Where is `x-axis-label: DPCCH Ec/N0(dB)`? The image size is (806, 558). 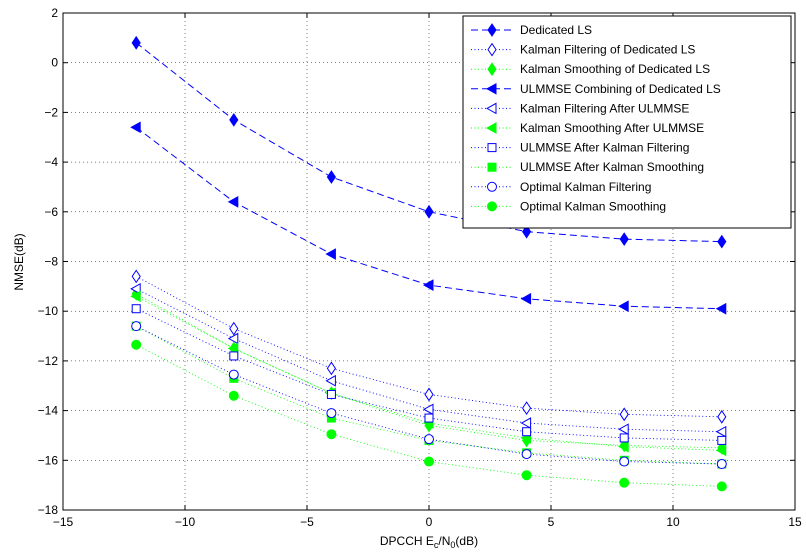
x-axis-label: DPCCH Ec/N0(dB) is located at coordinates (429, 542).